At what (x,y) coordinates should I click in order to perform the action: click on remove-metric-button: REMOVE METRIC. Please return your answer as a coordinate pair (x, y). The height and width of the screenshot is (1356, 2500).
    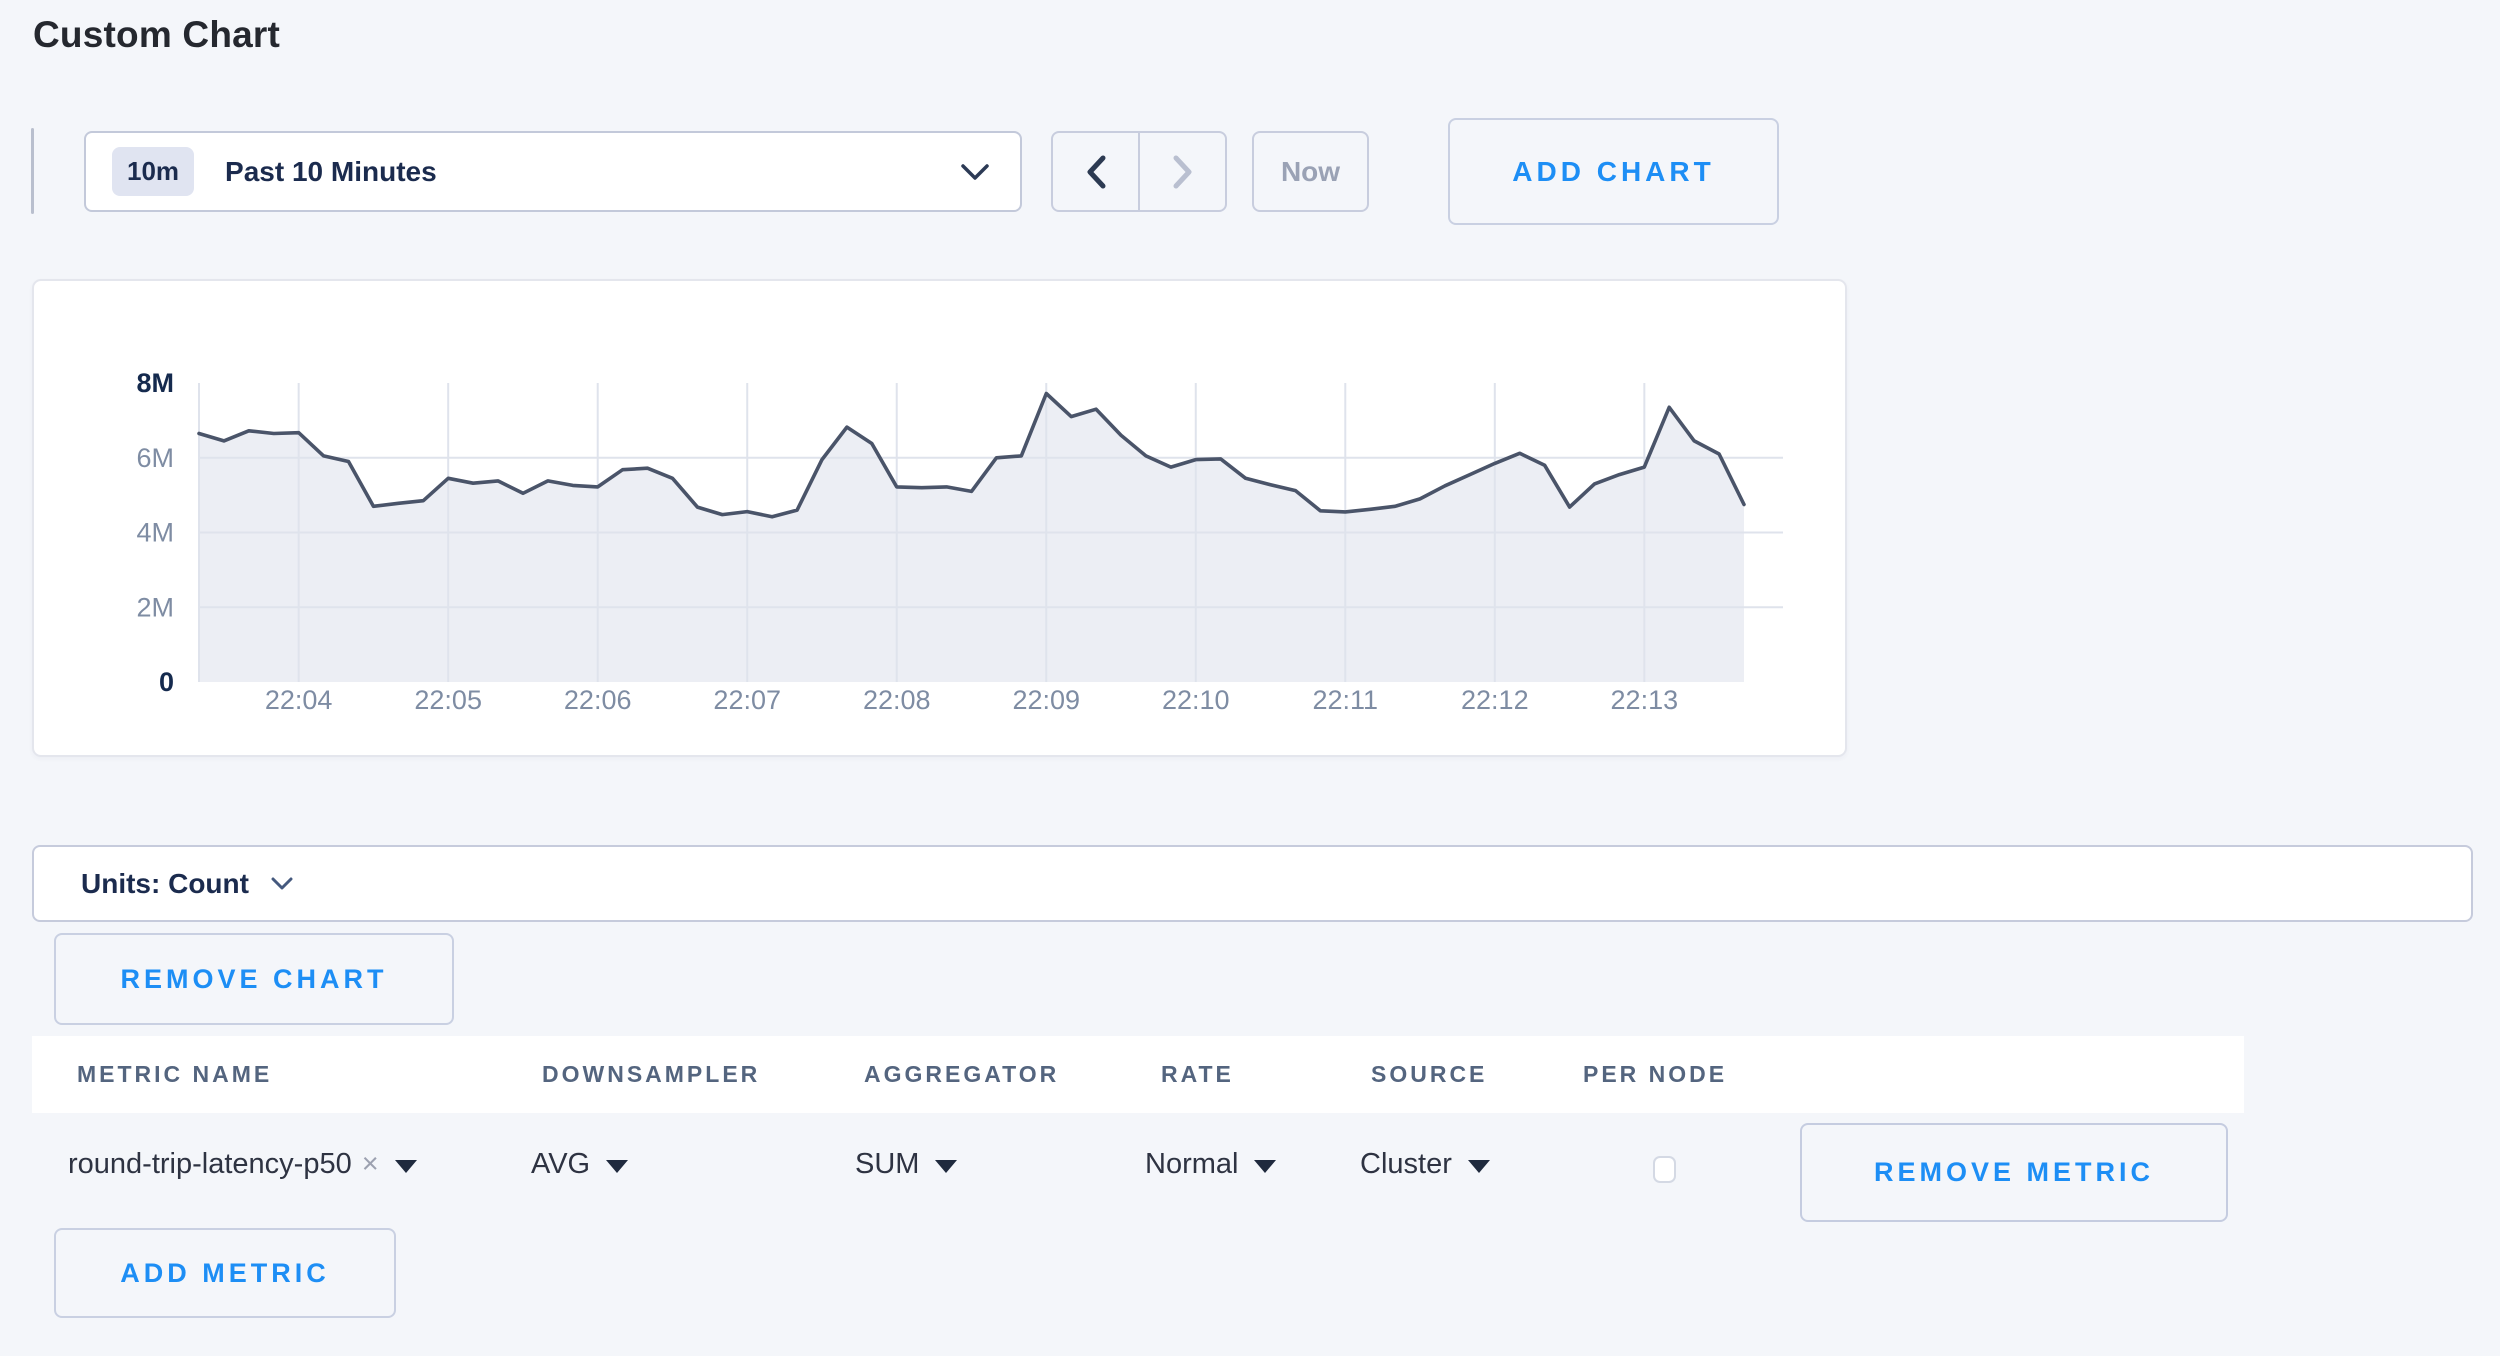
    Looking at the image, I should click on (2014, 1172).